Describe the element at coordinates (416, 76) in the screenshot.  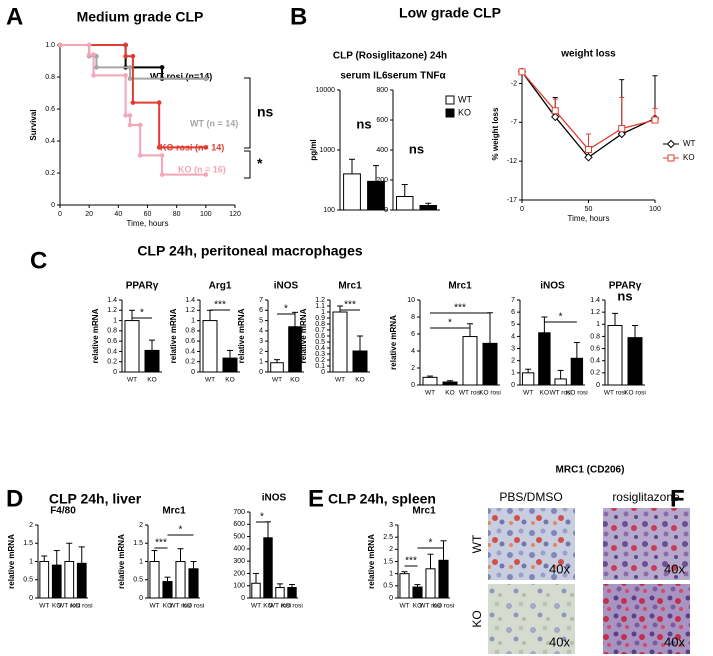
I see `chart-title: serum TNFα` at that location.